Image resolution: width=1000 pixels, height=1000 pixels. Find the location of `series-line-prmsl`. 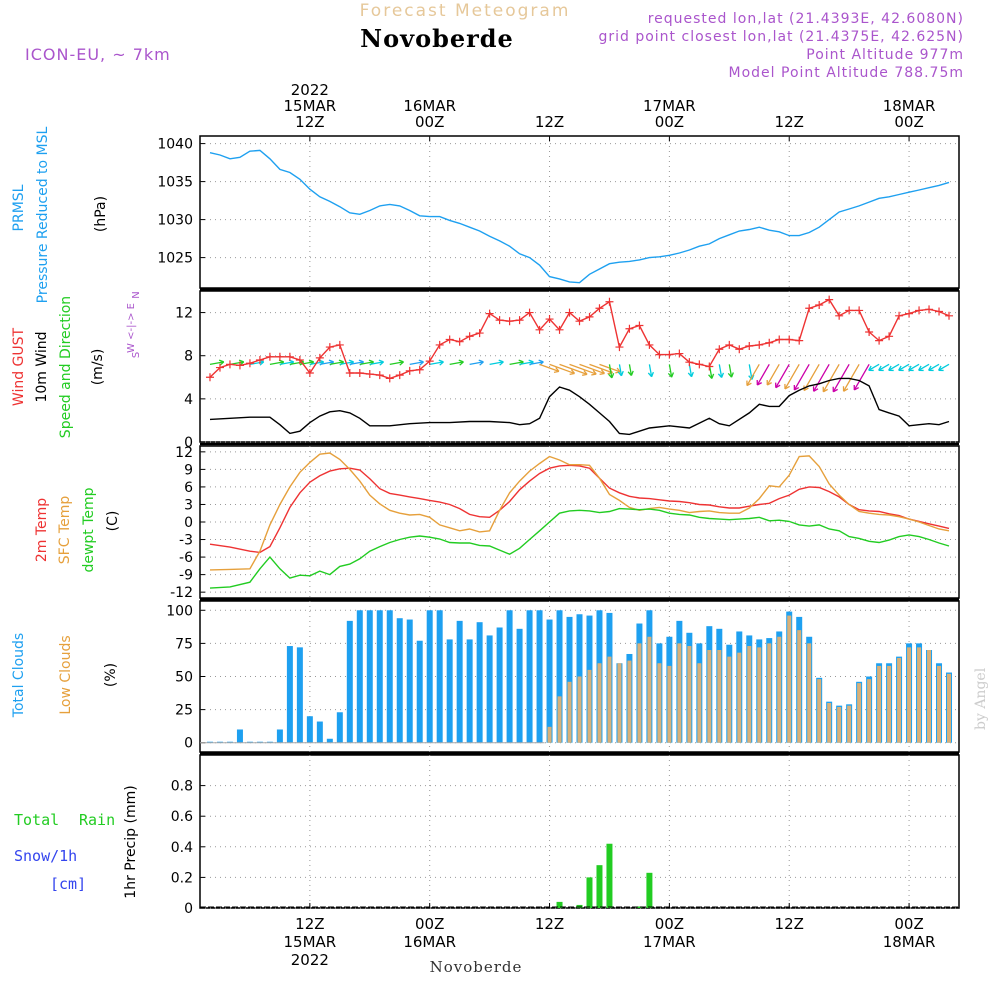

series-line-prmsl is located at coordinates (579, 216).